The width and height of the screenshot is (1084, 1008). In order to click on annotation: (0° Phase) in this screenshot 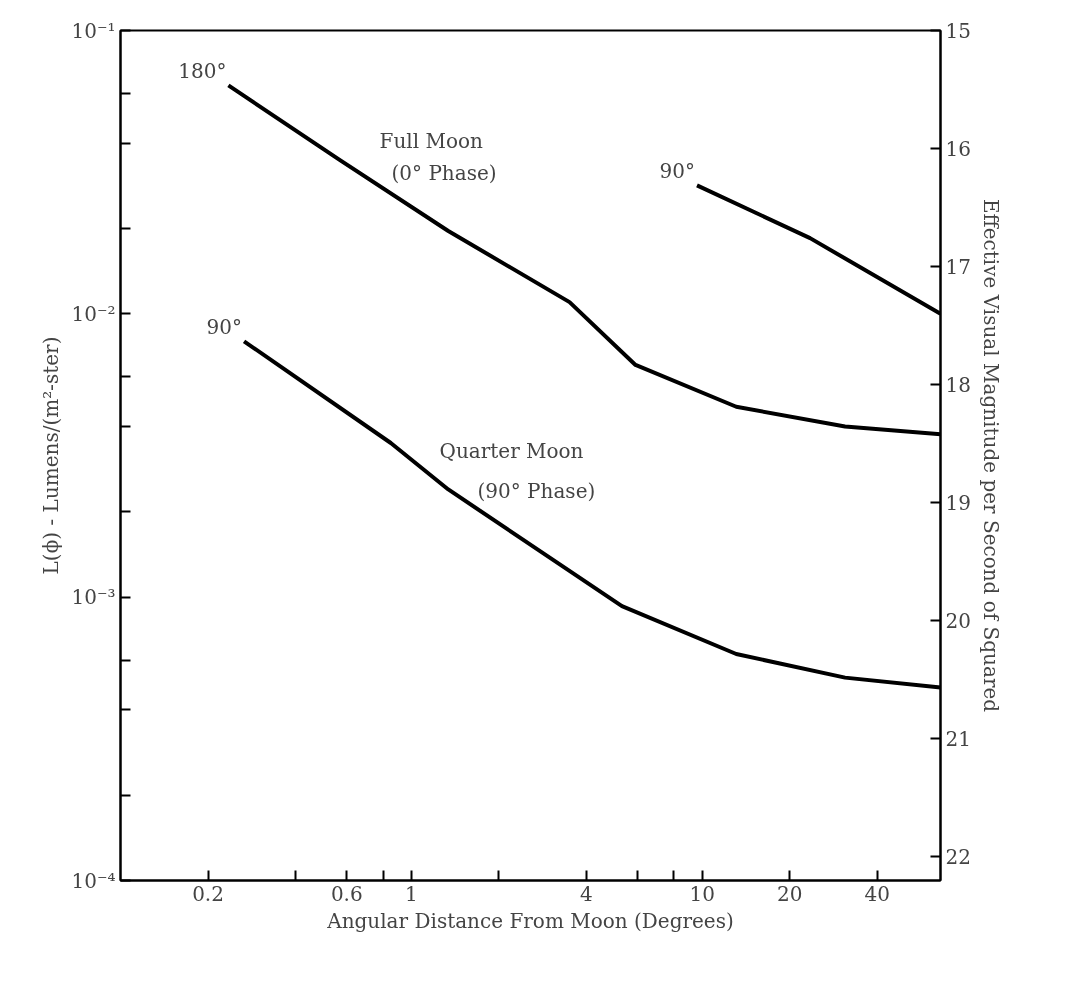, I will do `click(444, 172)`.